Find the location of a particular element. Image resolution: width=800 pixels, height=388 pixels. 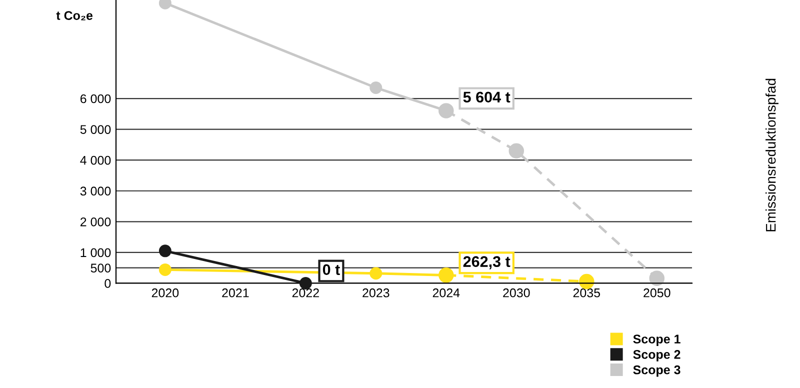

text: Emissionsreduktionspfad is located at coordinates (772, 155).